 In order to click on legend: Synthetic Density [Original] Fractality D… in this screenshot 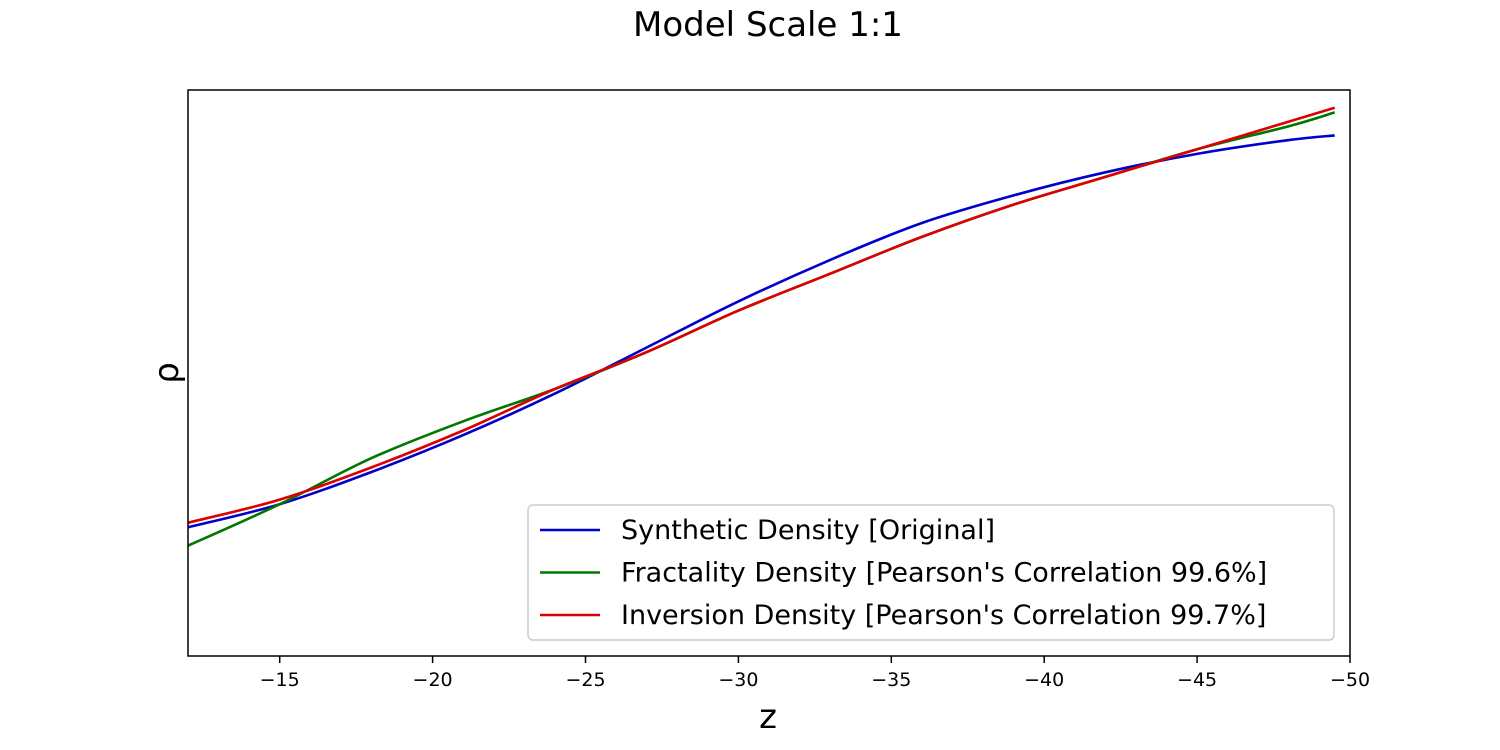, I will do `click(931, 572)`.